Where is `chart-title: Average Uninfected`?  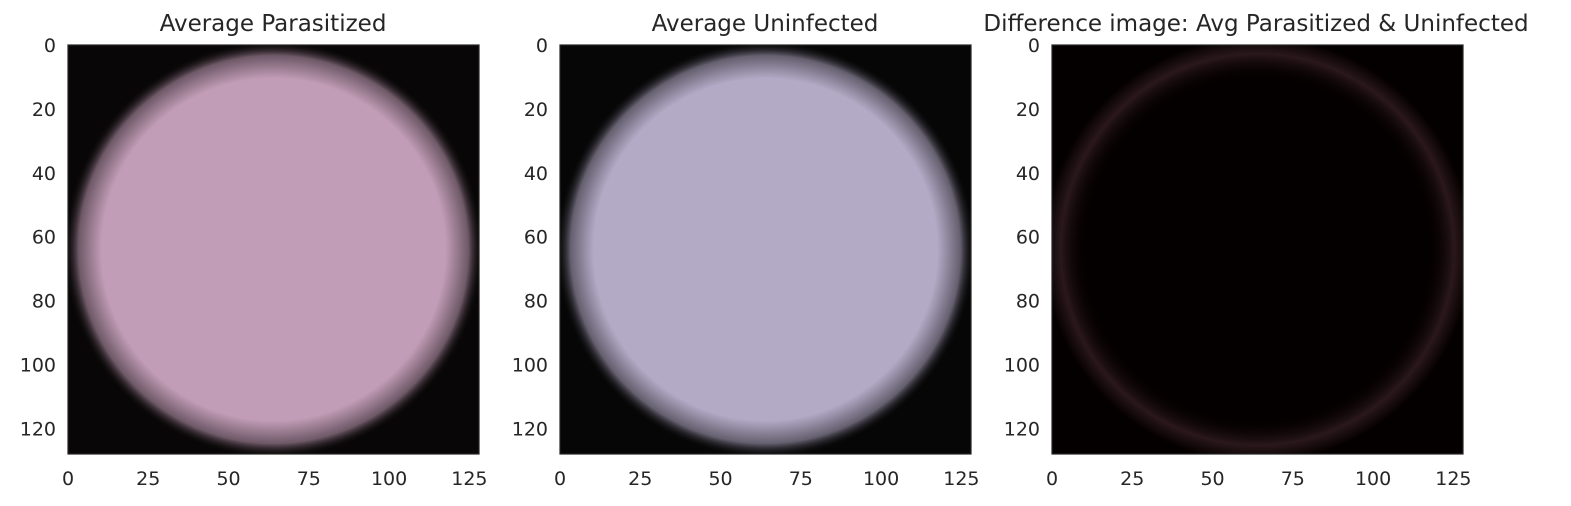 chart-title: Average Uninfected is located at coordinates (765, 24).